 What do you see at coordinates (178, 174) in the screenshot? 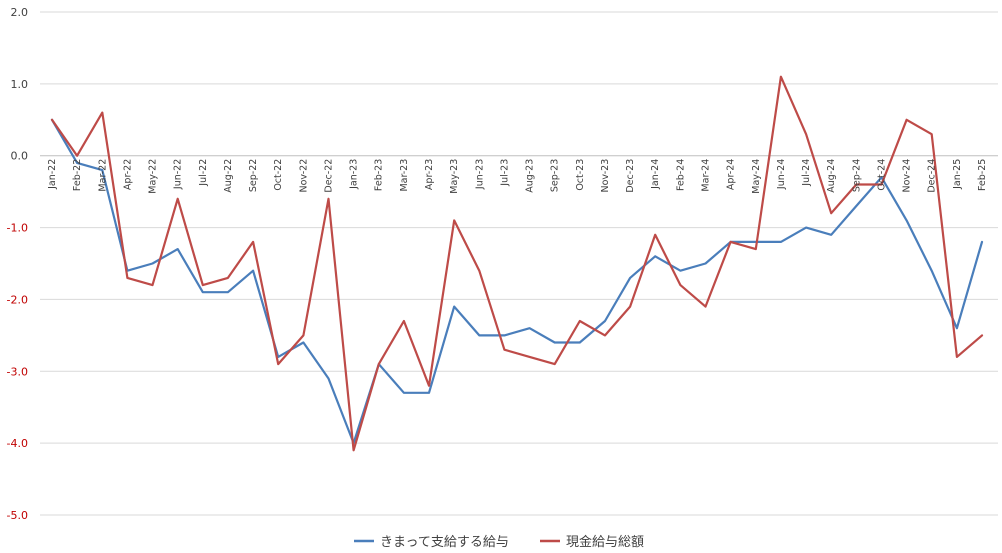
I see `x-tick-label: Jun-22` at bounding box center [178, 174].